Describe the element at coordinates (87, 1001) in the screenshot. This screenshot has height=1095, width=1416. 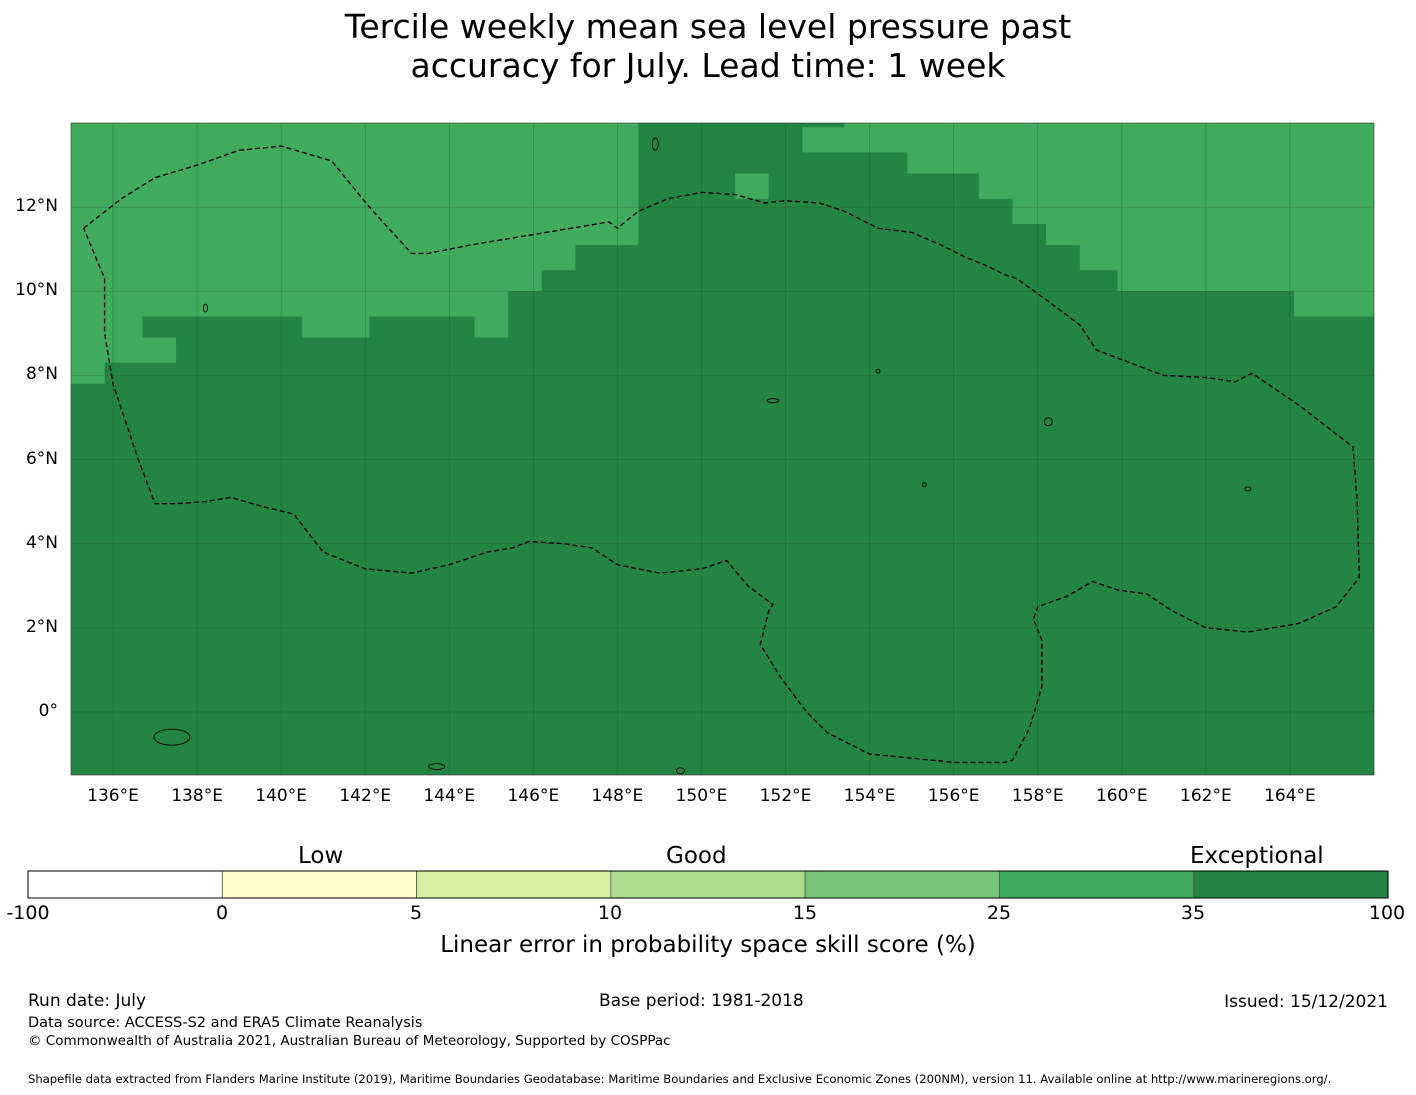
I see `run-date: Run date: July` at that location.